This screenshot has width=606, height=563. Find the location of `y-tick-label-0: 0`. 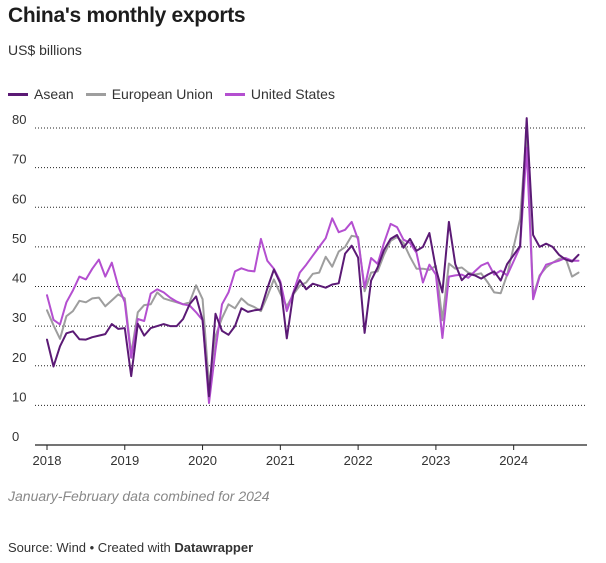

y-tick-label-0: 0 is located at coordinates (15, 436).